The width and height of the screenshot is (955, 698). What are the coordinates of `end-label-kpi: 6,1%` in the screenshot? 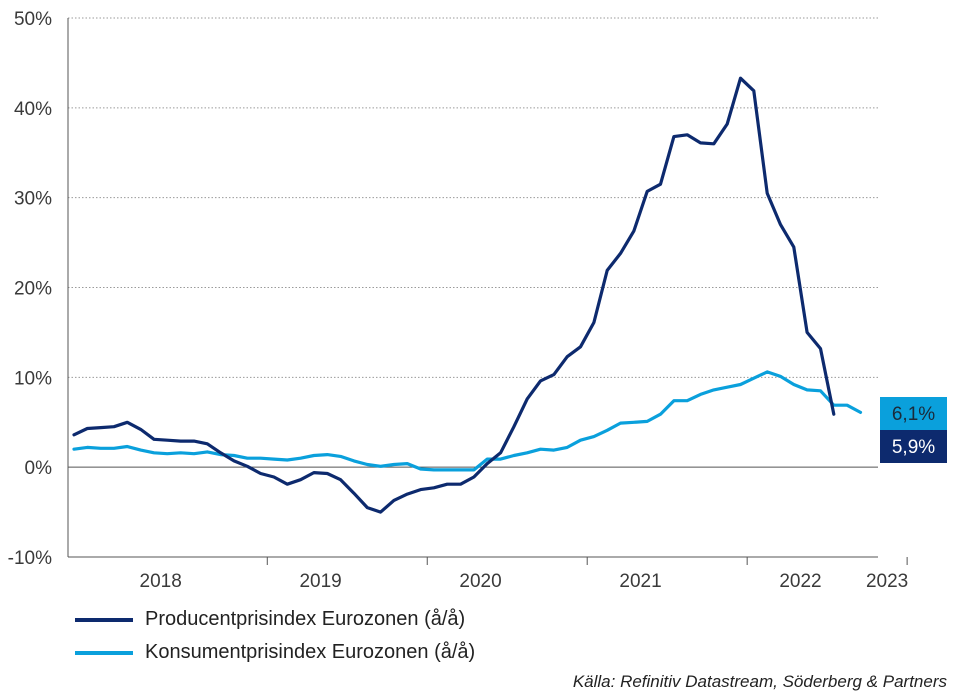 It's located at (913, 414).